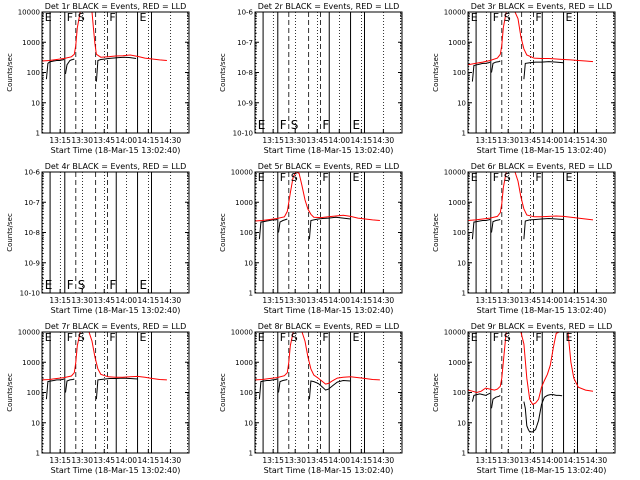  Describe the element at coordinates (245, 73) in the screenshot. I see `y-tick-label: 10-8` at that location.